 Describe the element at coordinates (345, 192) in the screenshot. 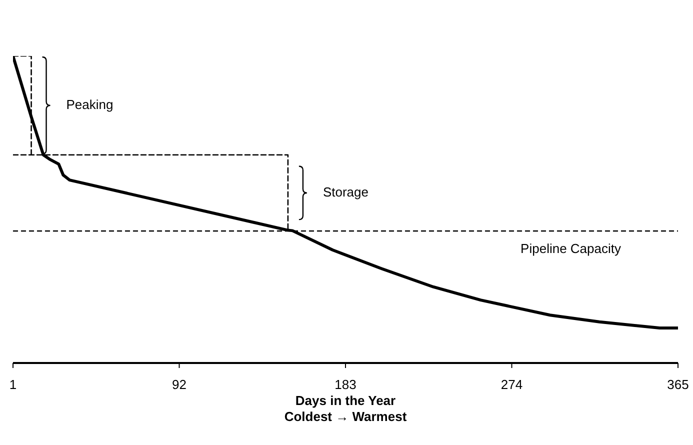

I see `annotation: Storage` at that location.